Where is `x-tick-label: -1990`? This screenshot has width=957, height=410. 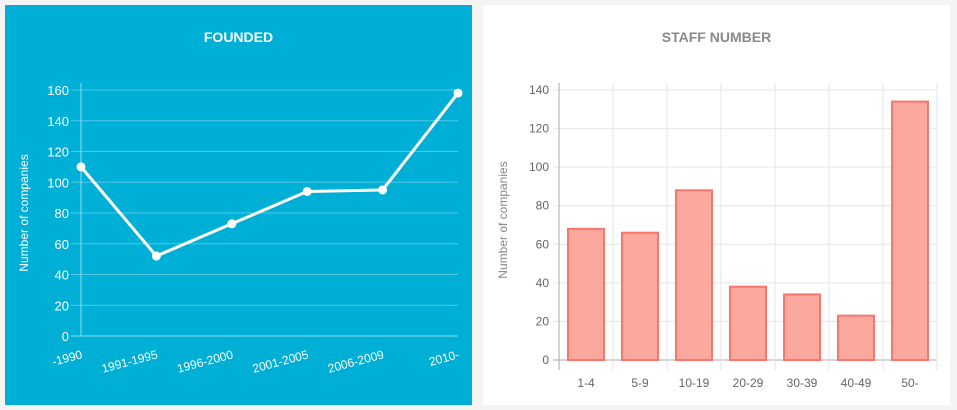
x-tick-label: -1990 is located at coordinates (67, 358).